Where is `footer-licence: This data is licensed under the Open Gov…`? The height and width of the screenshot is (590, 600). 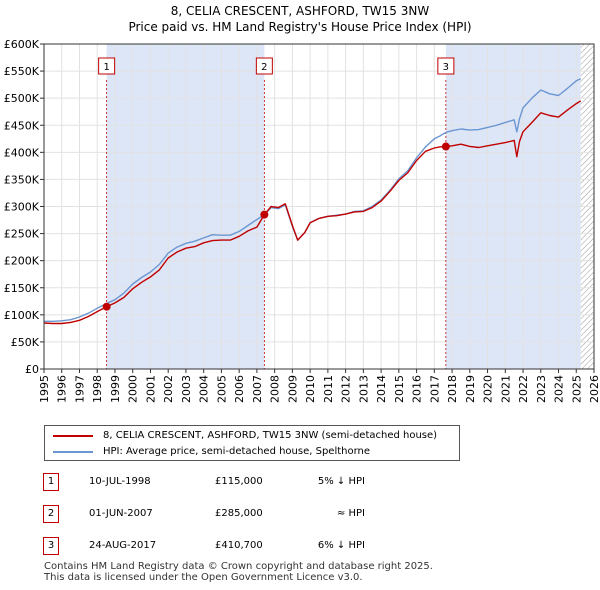
footer-licence: This data is licensed under the Open Gov… is located at coordinates (203, 577).